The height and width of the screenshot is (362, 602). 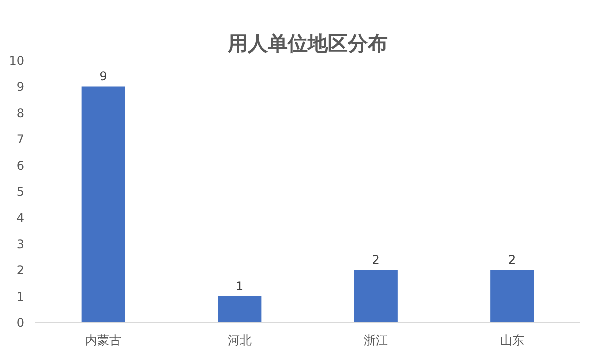 I want to click on data-label: 1, so click(x=240, y=286).